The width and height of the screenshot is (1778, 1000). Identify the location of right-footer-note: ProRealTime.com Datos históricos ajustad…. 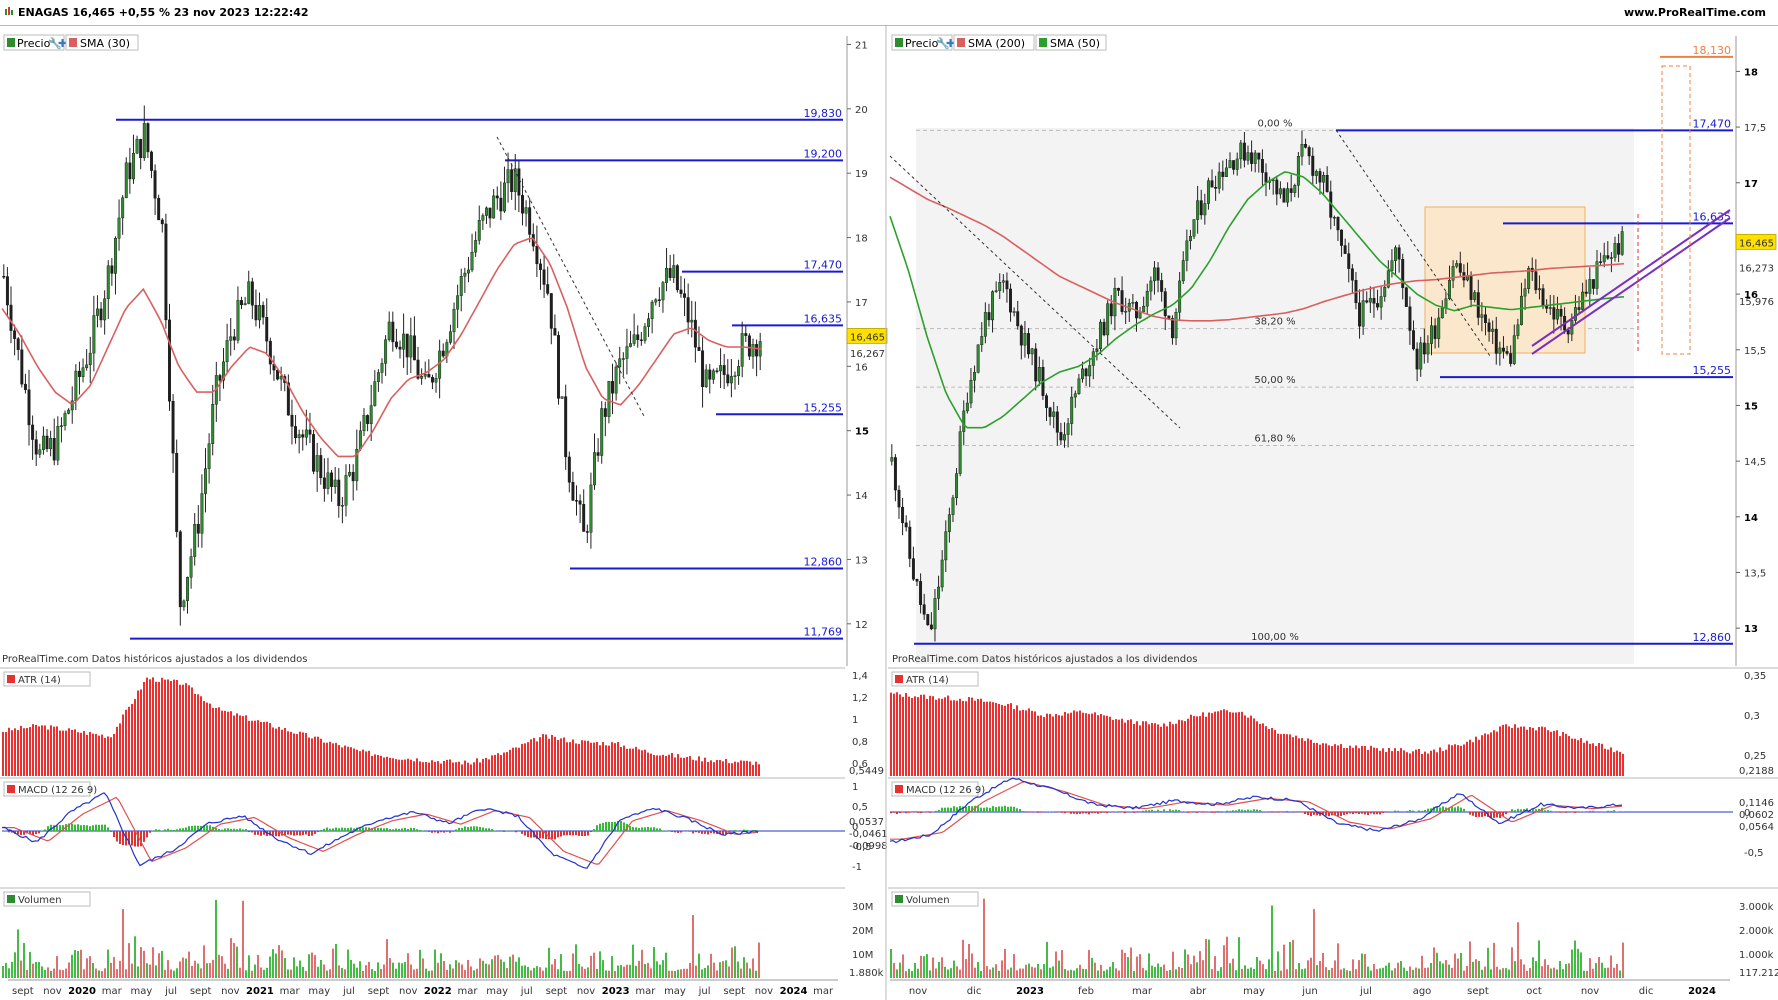
(1044, 659).